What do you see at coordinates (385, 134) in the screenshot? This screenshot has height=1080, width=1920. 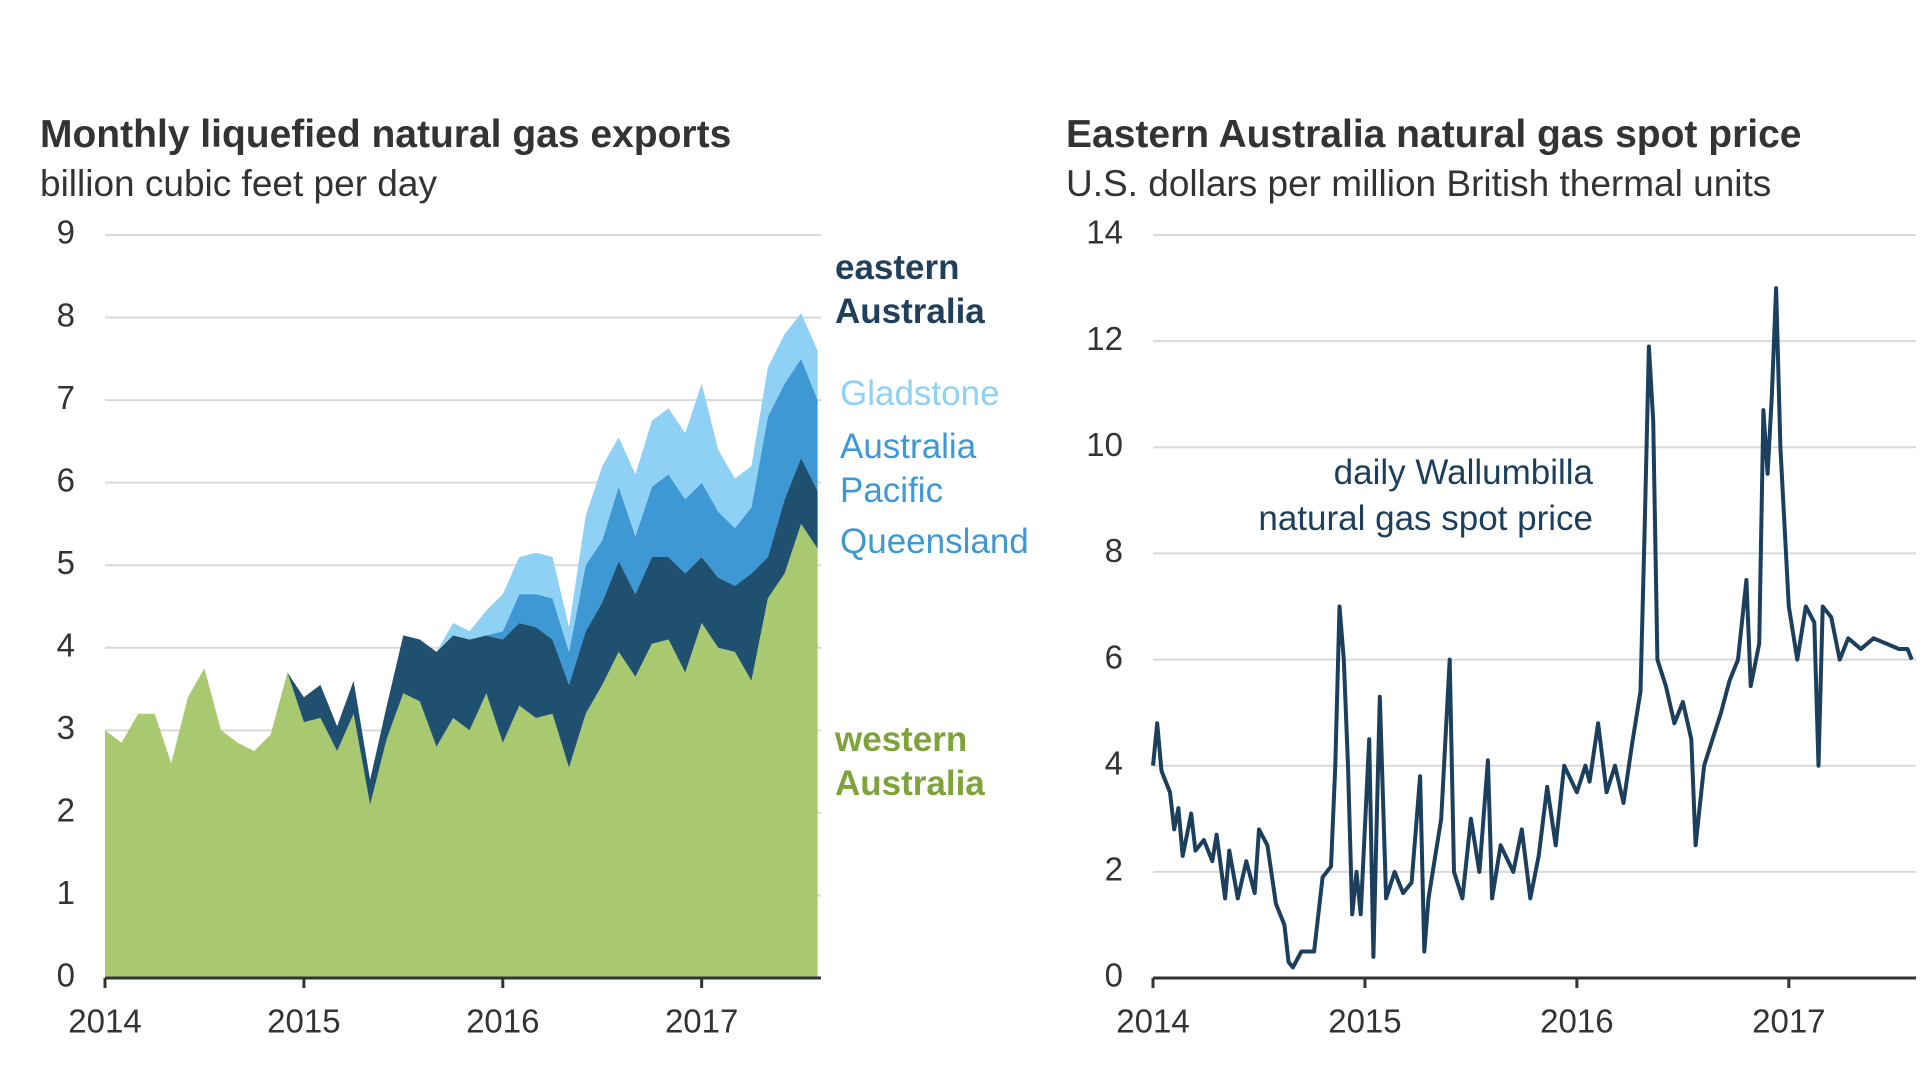 I see `chart-title: Monthly liquefied natural gas exports` at bounding box center [385, 134].